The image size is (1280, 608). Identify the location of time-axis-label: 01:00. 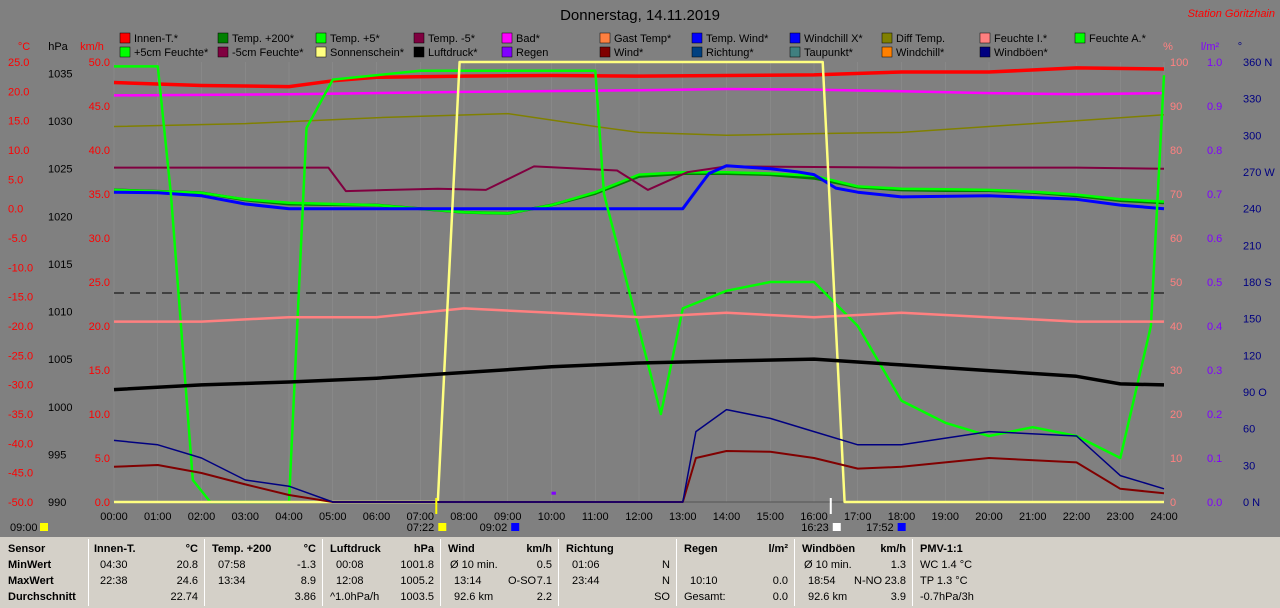
(158, 517).